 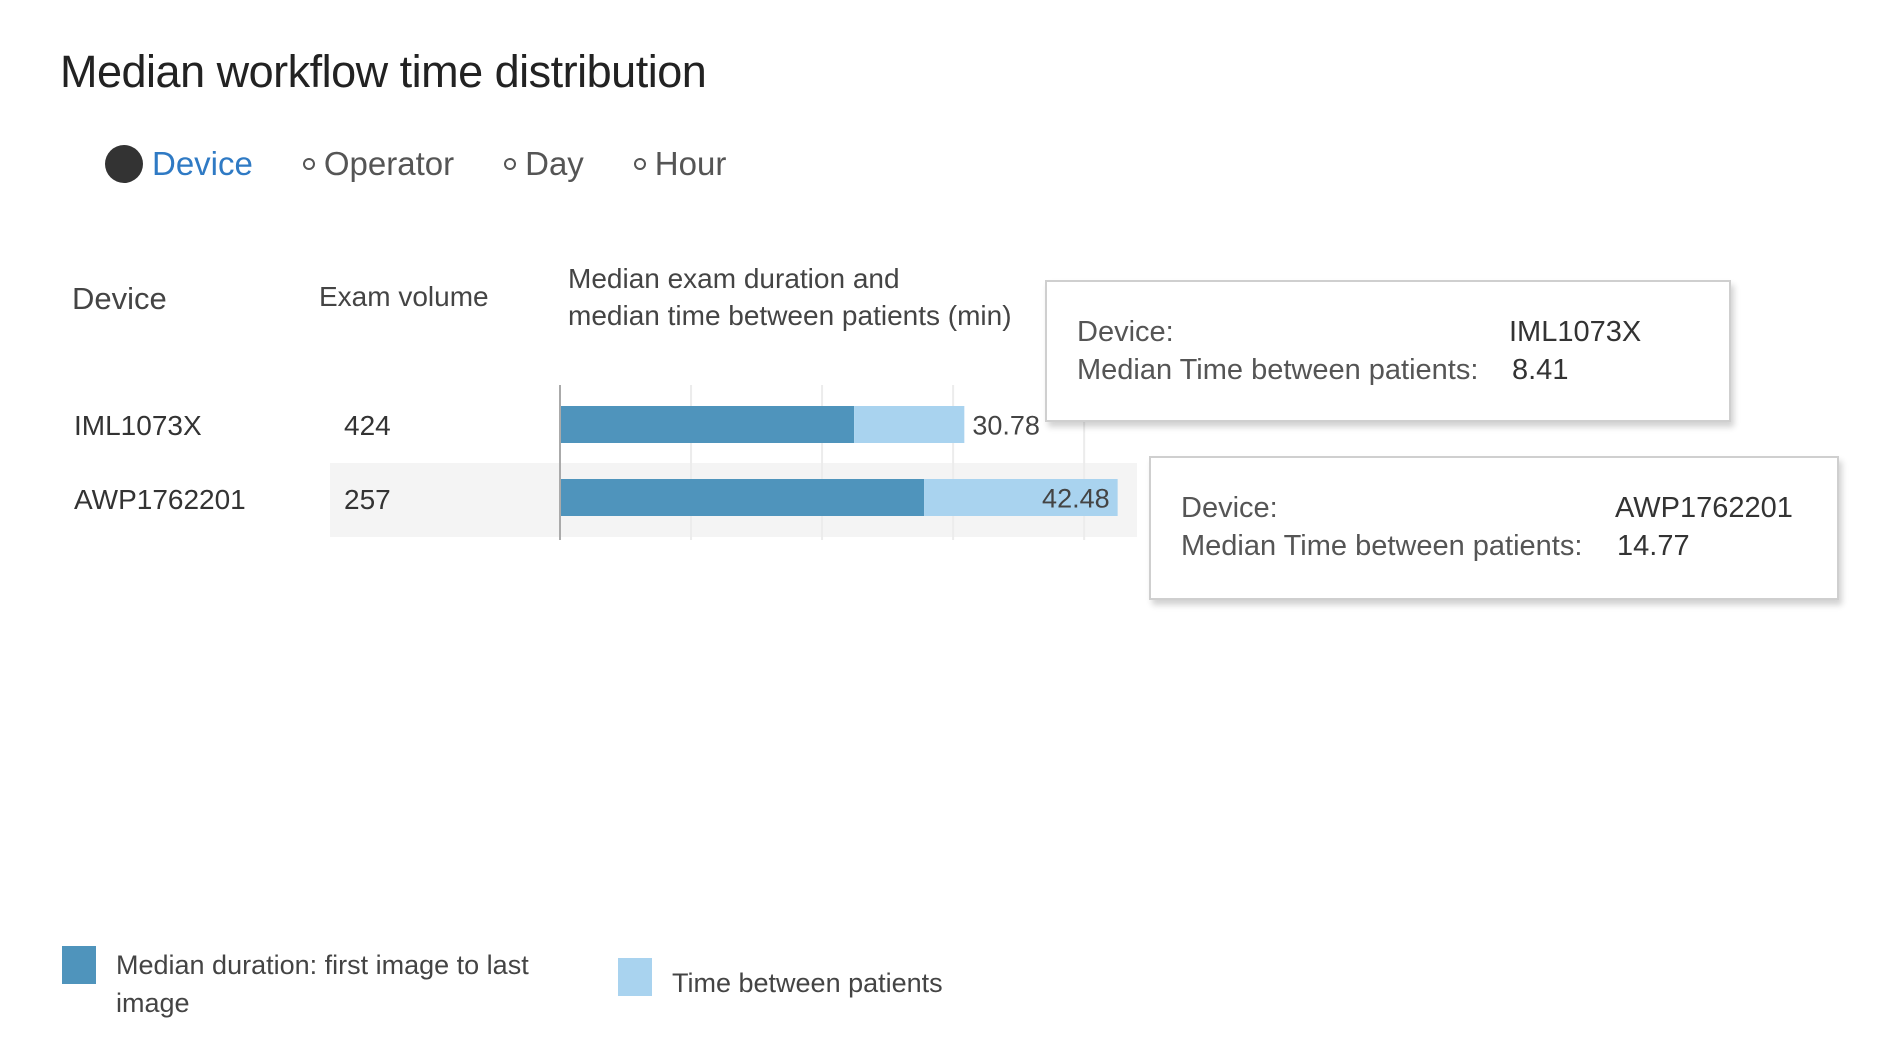 What do you see at coordinates (807, 983) in the screenshot?
I see `legend-between-label: Time between patients` at bounding box center [807, 983].